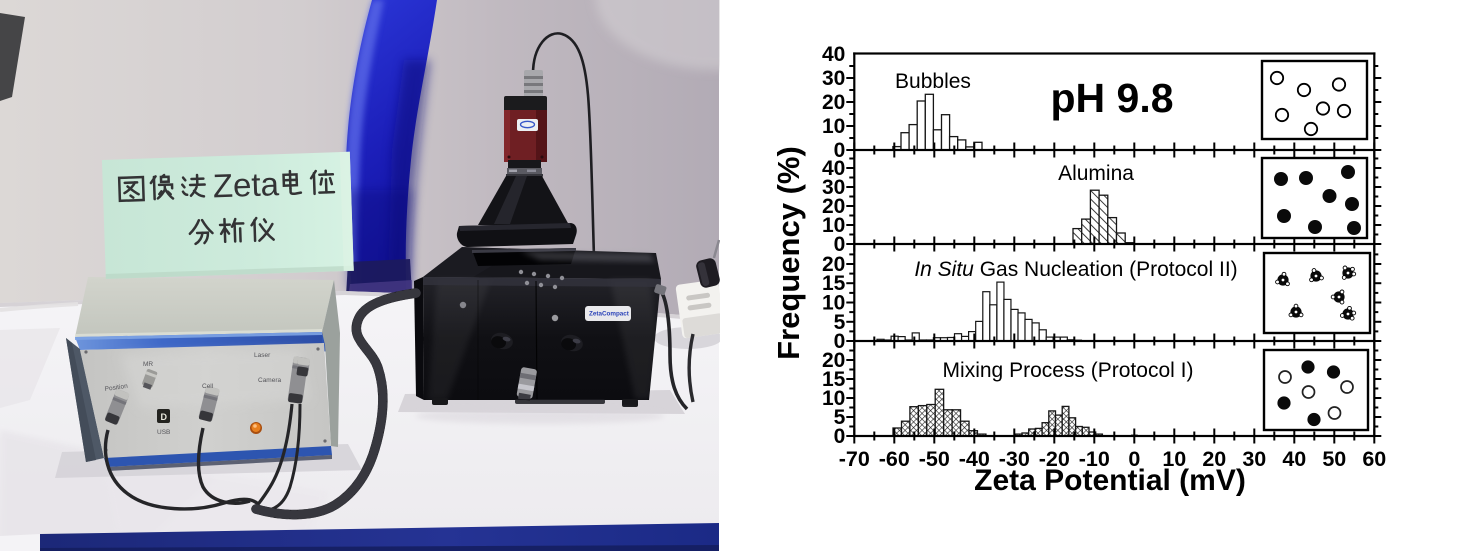 This screenshot has height=551, width=1479. Describe the element at coordinates (788, 253) in the screenshot. I see `svg-text: Frequency (%)` at that location.